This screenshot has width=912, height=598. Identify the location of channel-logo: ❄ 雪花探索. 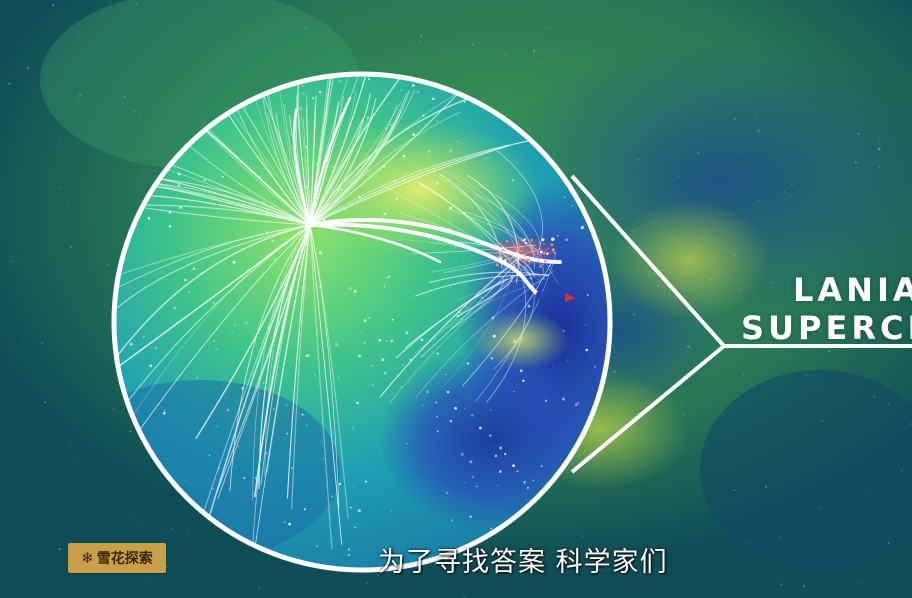
(117, 558).